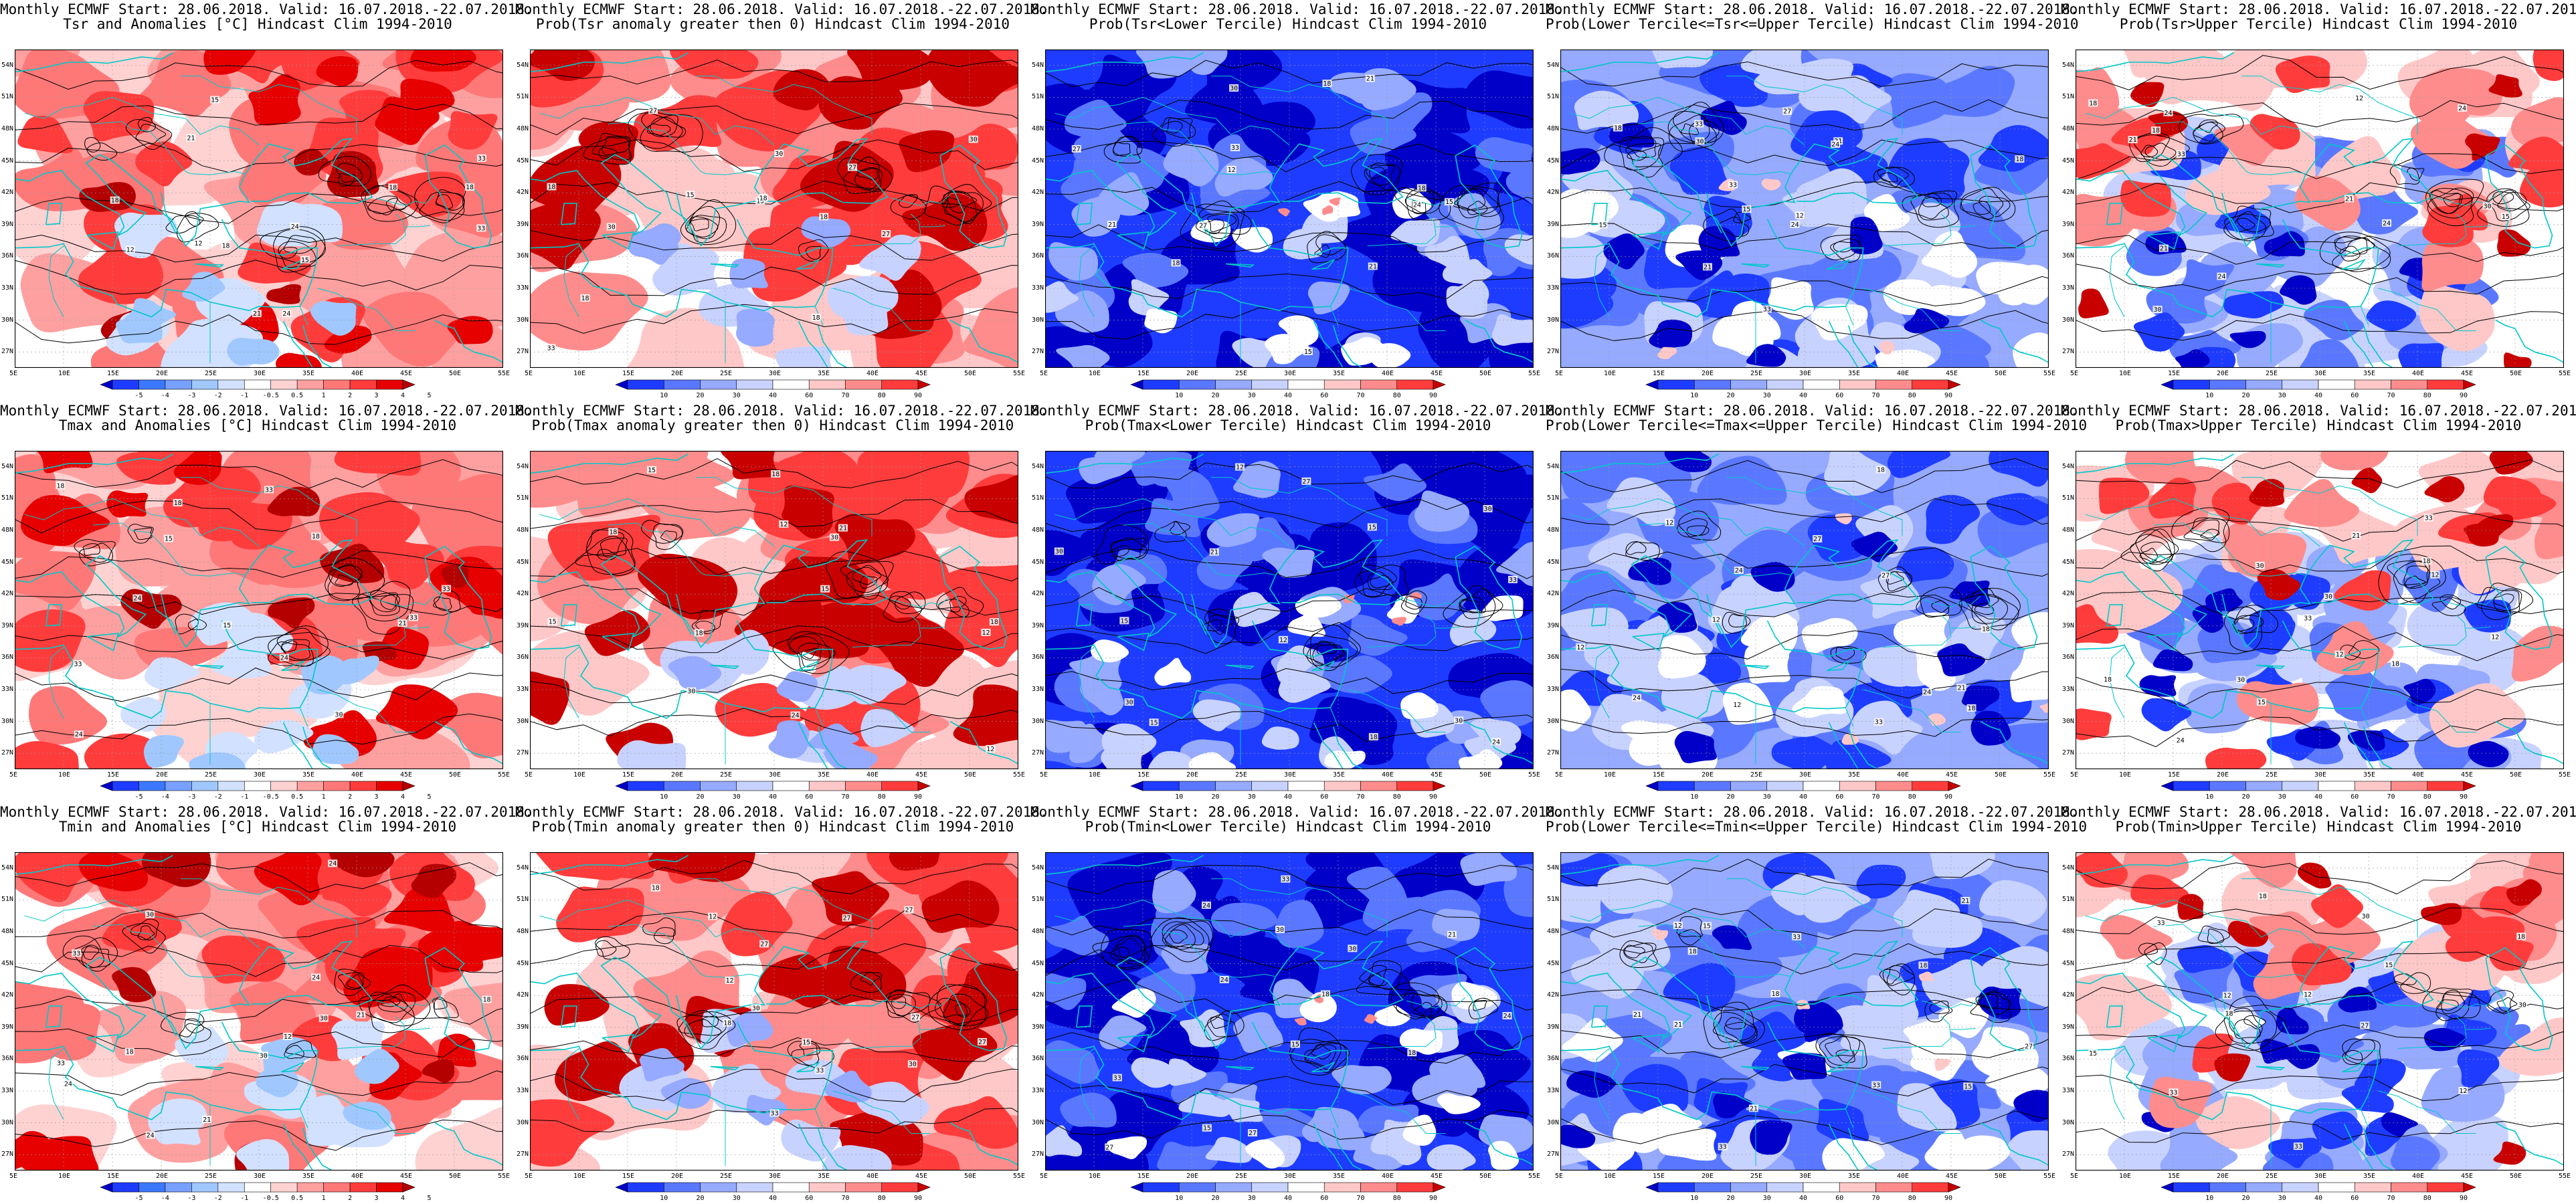 The width and height of the screenshot is (2576, 1204). What do you see at coordinates (2488, 206) in the screenshot?
I see `contour-label: 30` at bounding box center [2488, 206].